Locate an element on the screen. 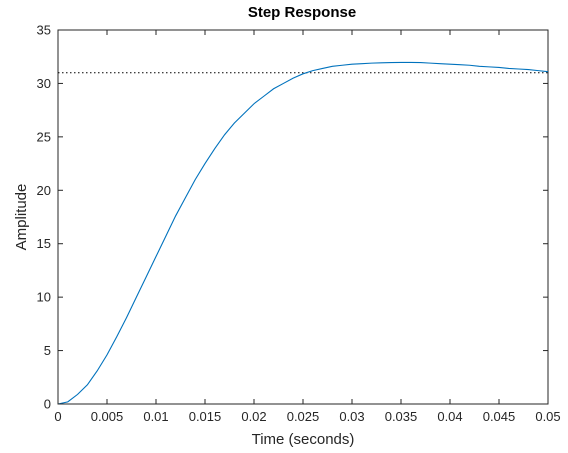 The width and height of the screenshot is (568, 453). x-axis-label: Time (seconds) is located at coordinates (303, 439).